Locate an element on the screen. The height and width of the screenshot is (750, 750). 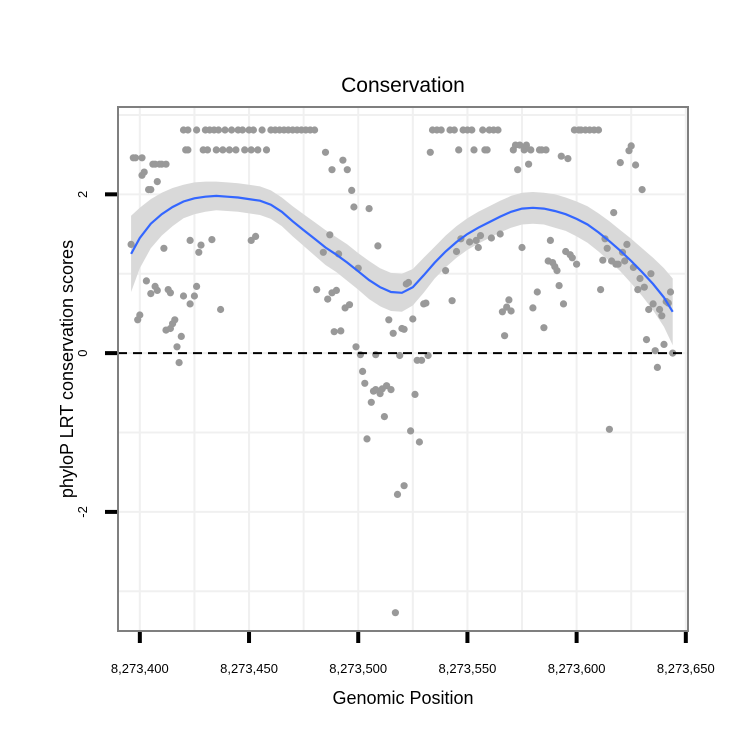
y-axis-ticks: -2 0 2 is located at coordinates (96, 354).